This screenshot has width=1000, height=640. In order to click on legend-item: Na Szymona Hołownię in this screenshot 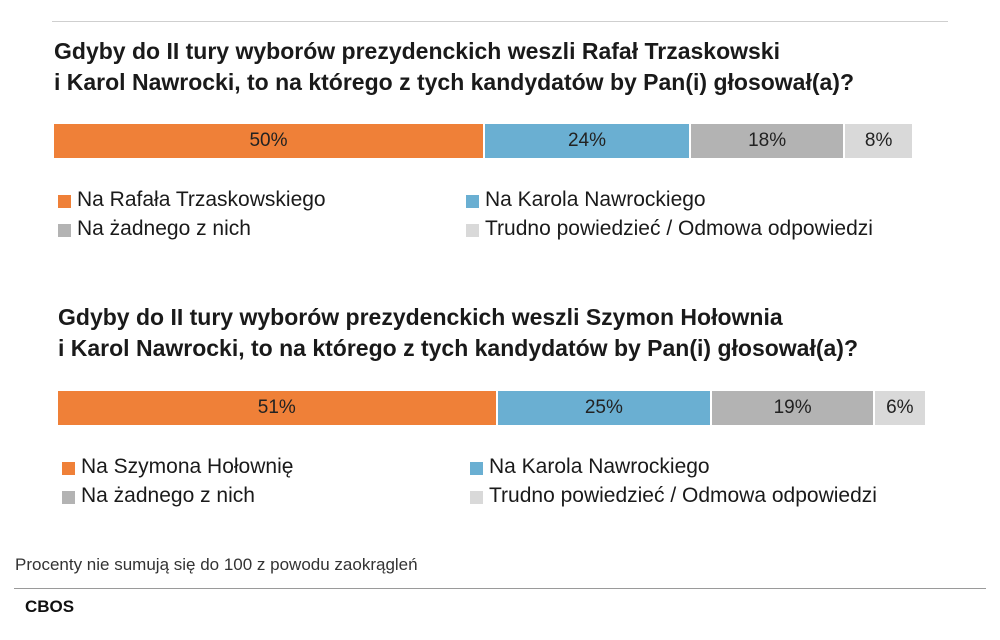, I will do `click(177, 467)`.